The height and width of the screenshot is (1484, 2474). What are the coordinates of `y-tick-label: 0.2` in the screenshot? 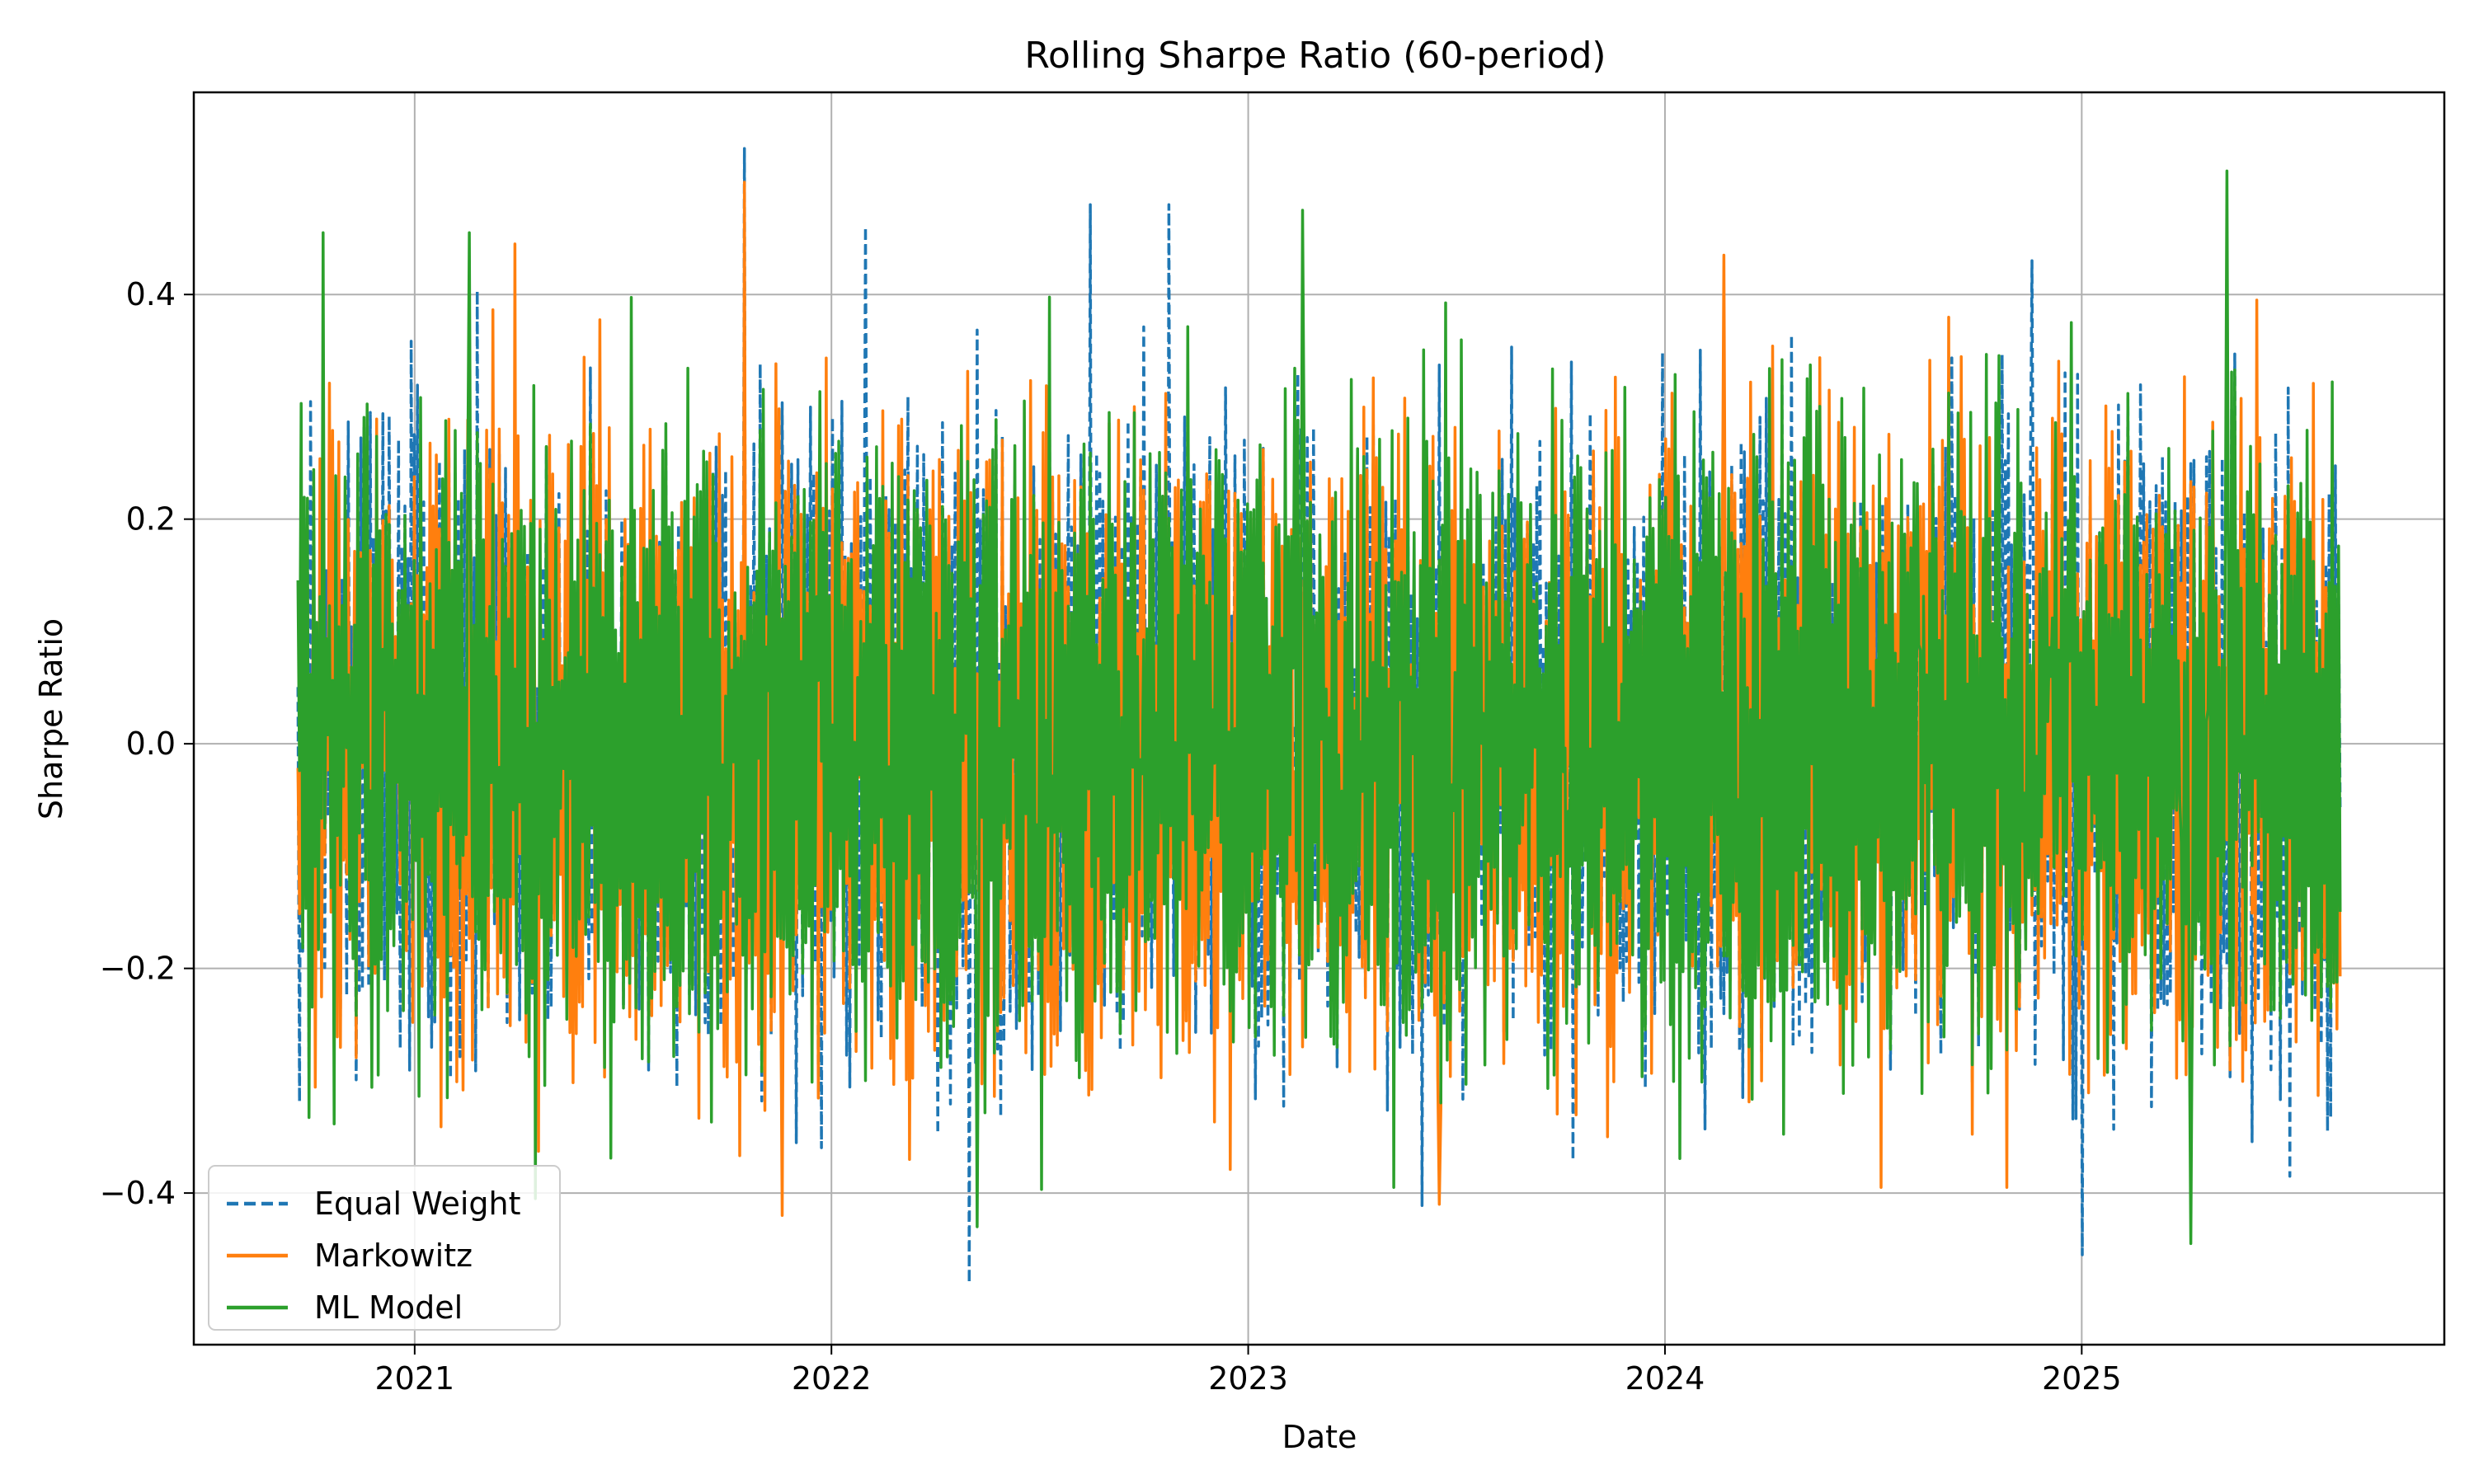 It's located at (151, 519).